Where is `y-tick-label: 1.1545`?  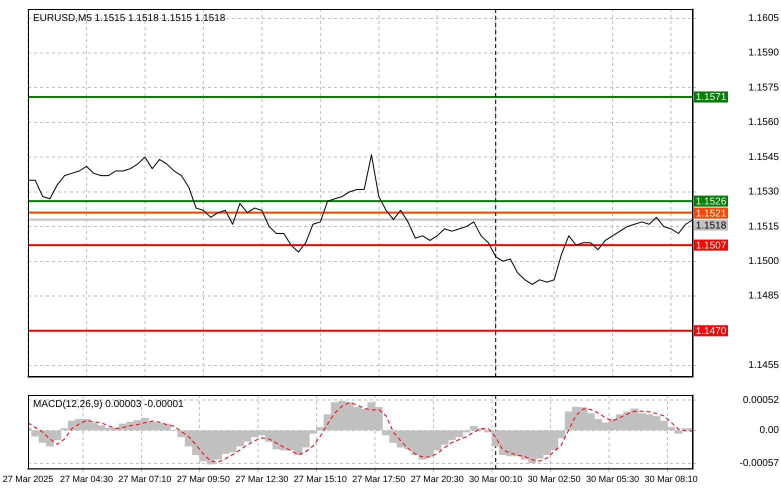 y-tick-label: 1.1545 is located at coordinates (764, 157).